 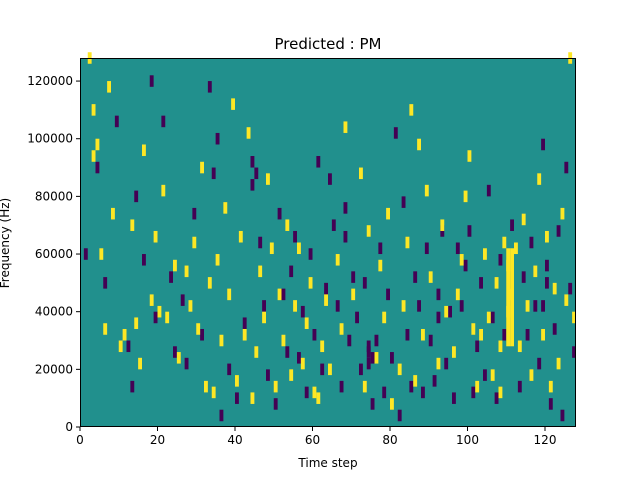 What do you see at coordinates (6, 243) in the screenshot?
I see `y-axis-label: Frequency (Hz)` at bounding box center [6, 243].